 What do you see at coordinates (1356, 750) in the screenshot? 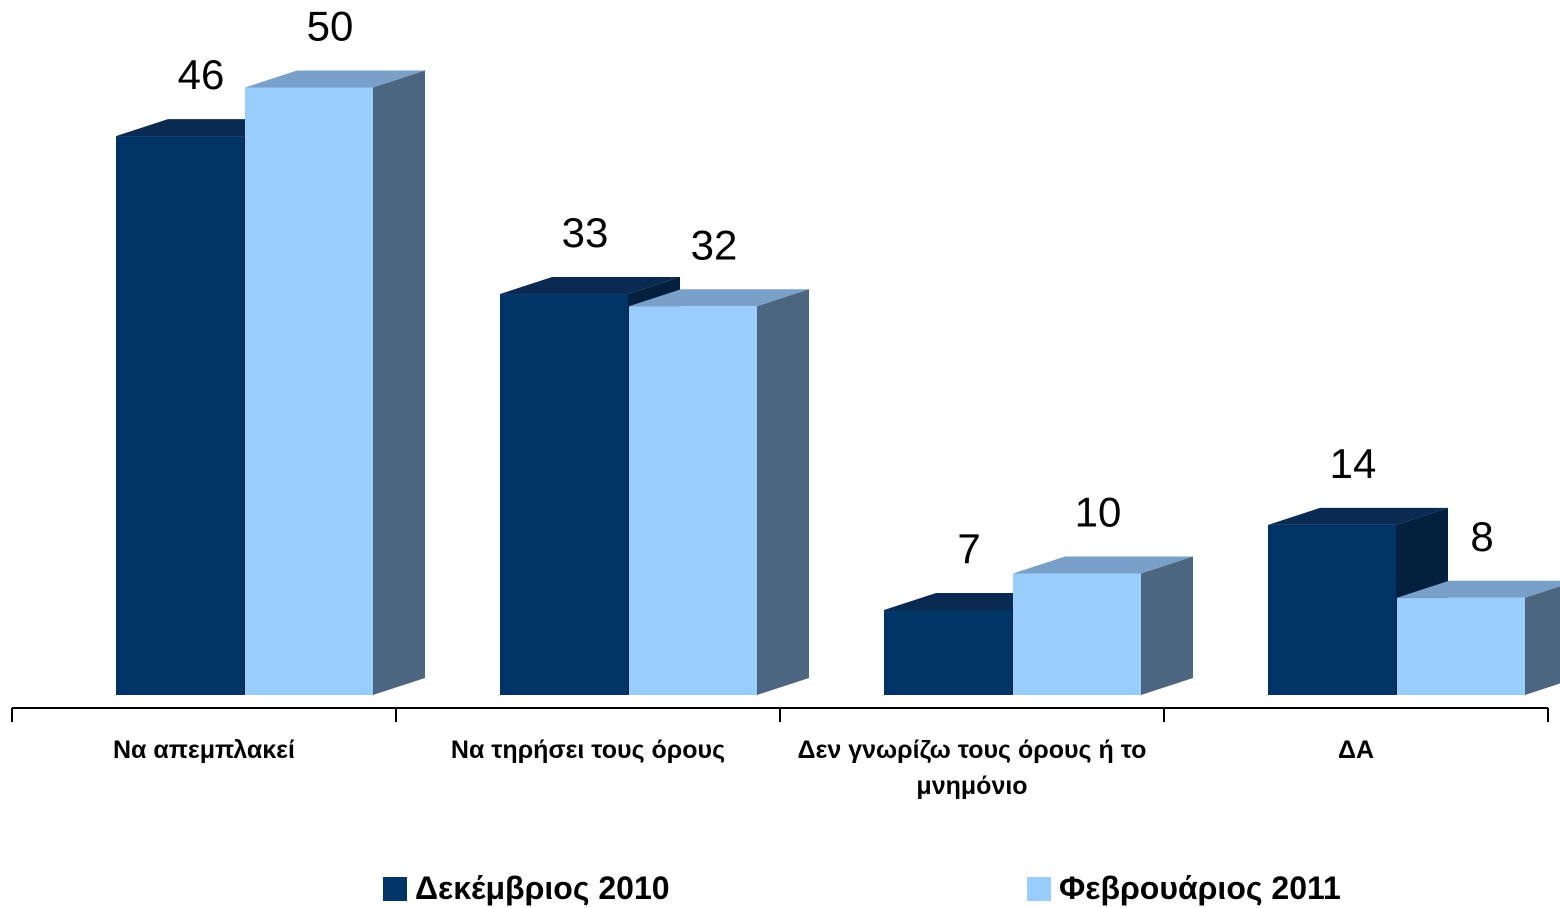
I see `category-label: ΔΑ` at bounding box center [1356, 750].